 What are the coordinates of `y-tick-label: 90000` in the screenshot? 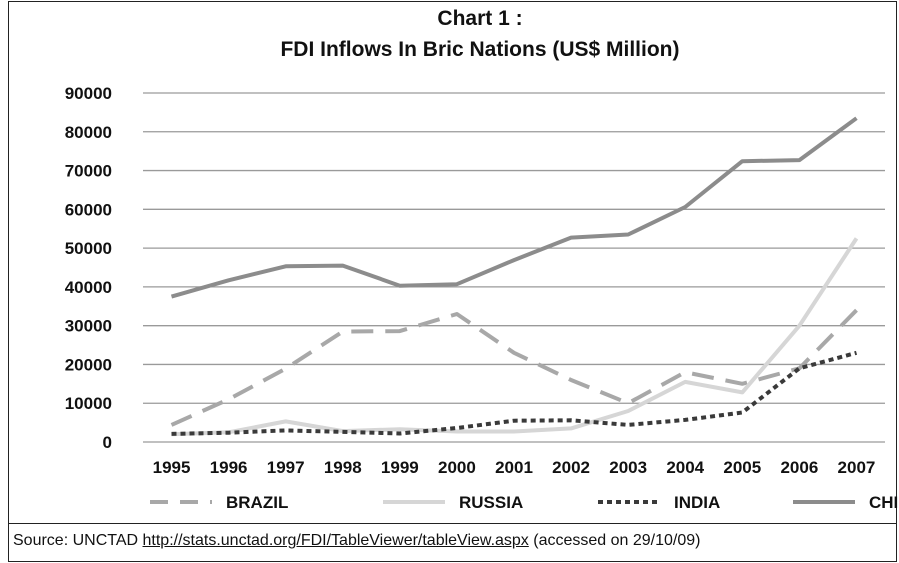 It's located at (88, 93).